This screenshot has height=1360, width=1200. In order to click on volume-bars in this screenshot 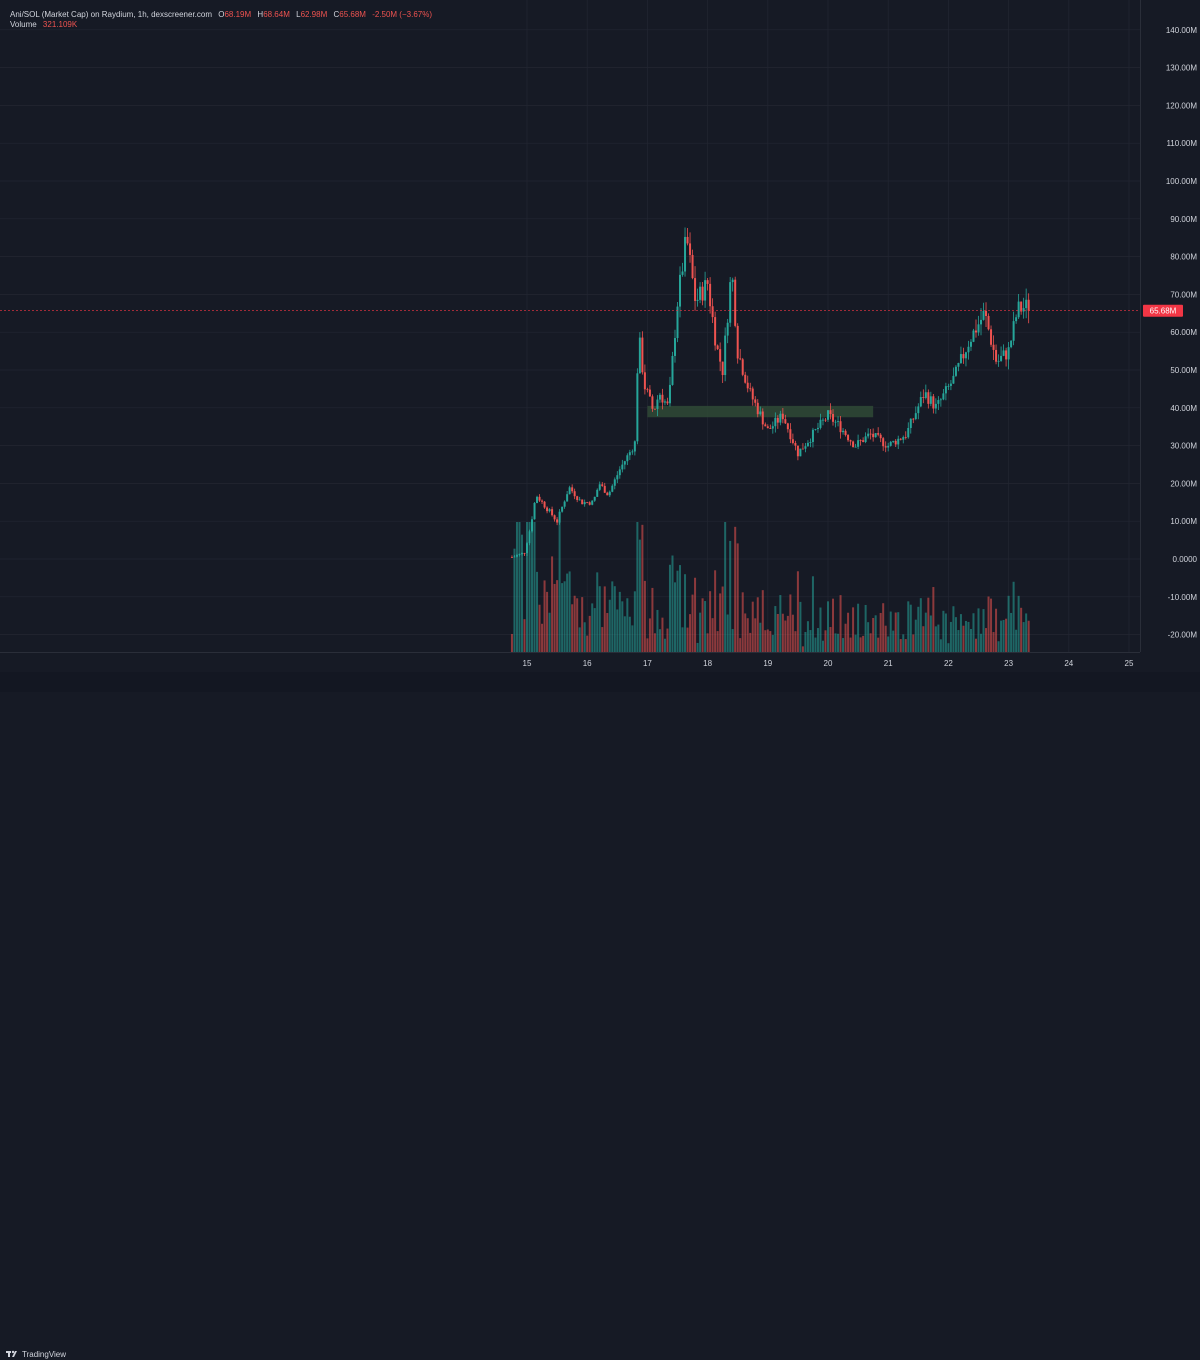, I will do `click(770, 587)`.